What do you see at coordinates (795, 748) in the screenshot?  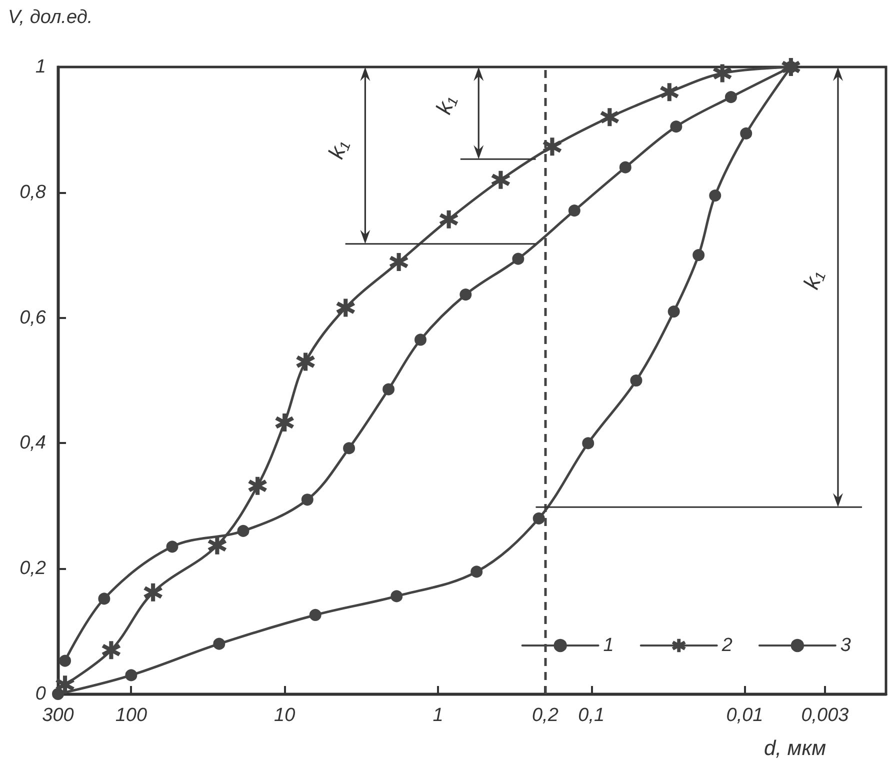 I see `x-axis-title: d, мкм` at bounding box center [795, 748].